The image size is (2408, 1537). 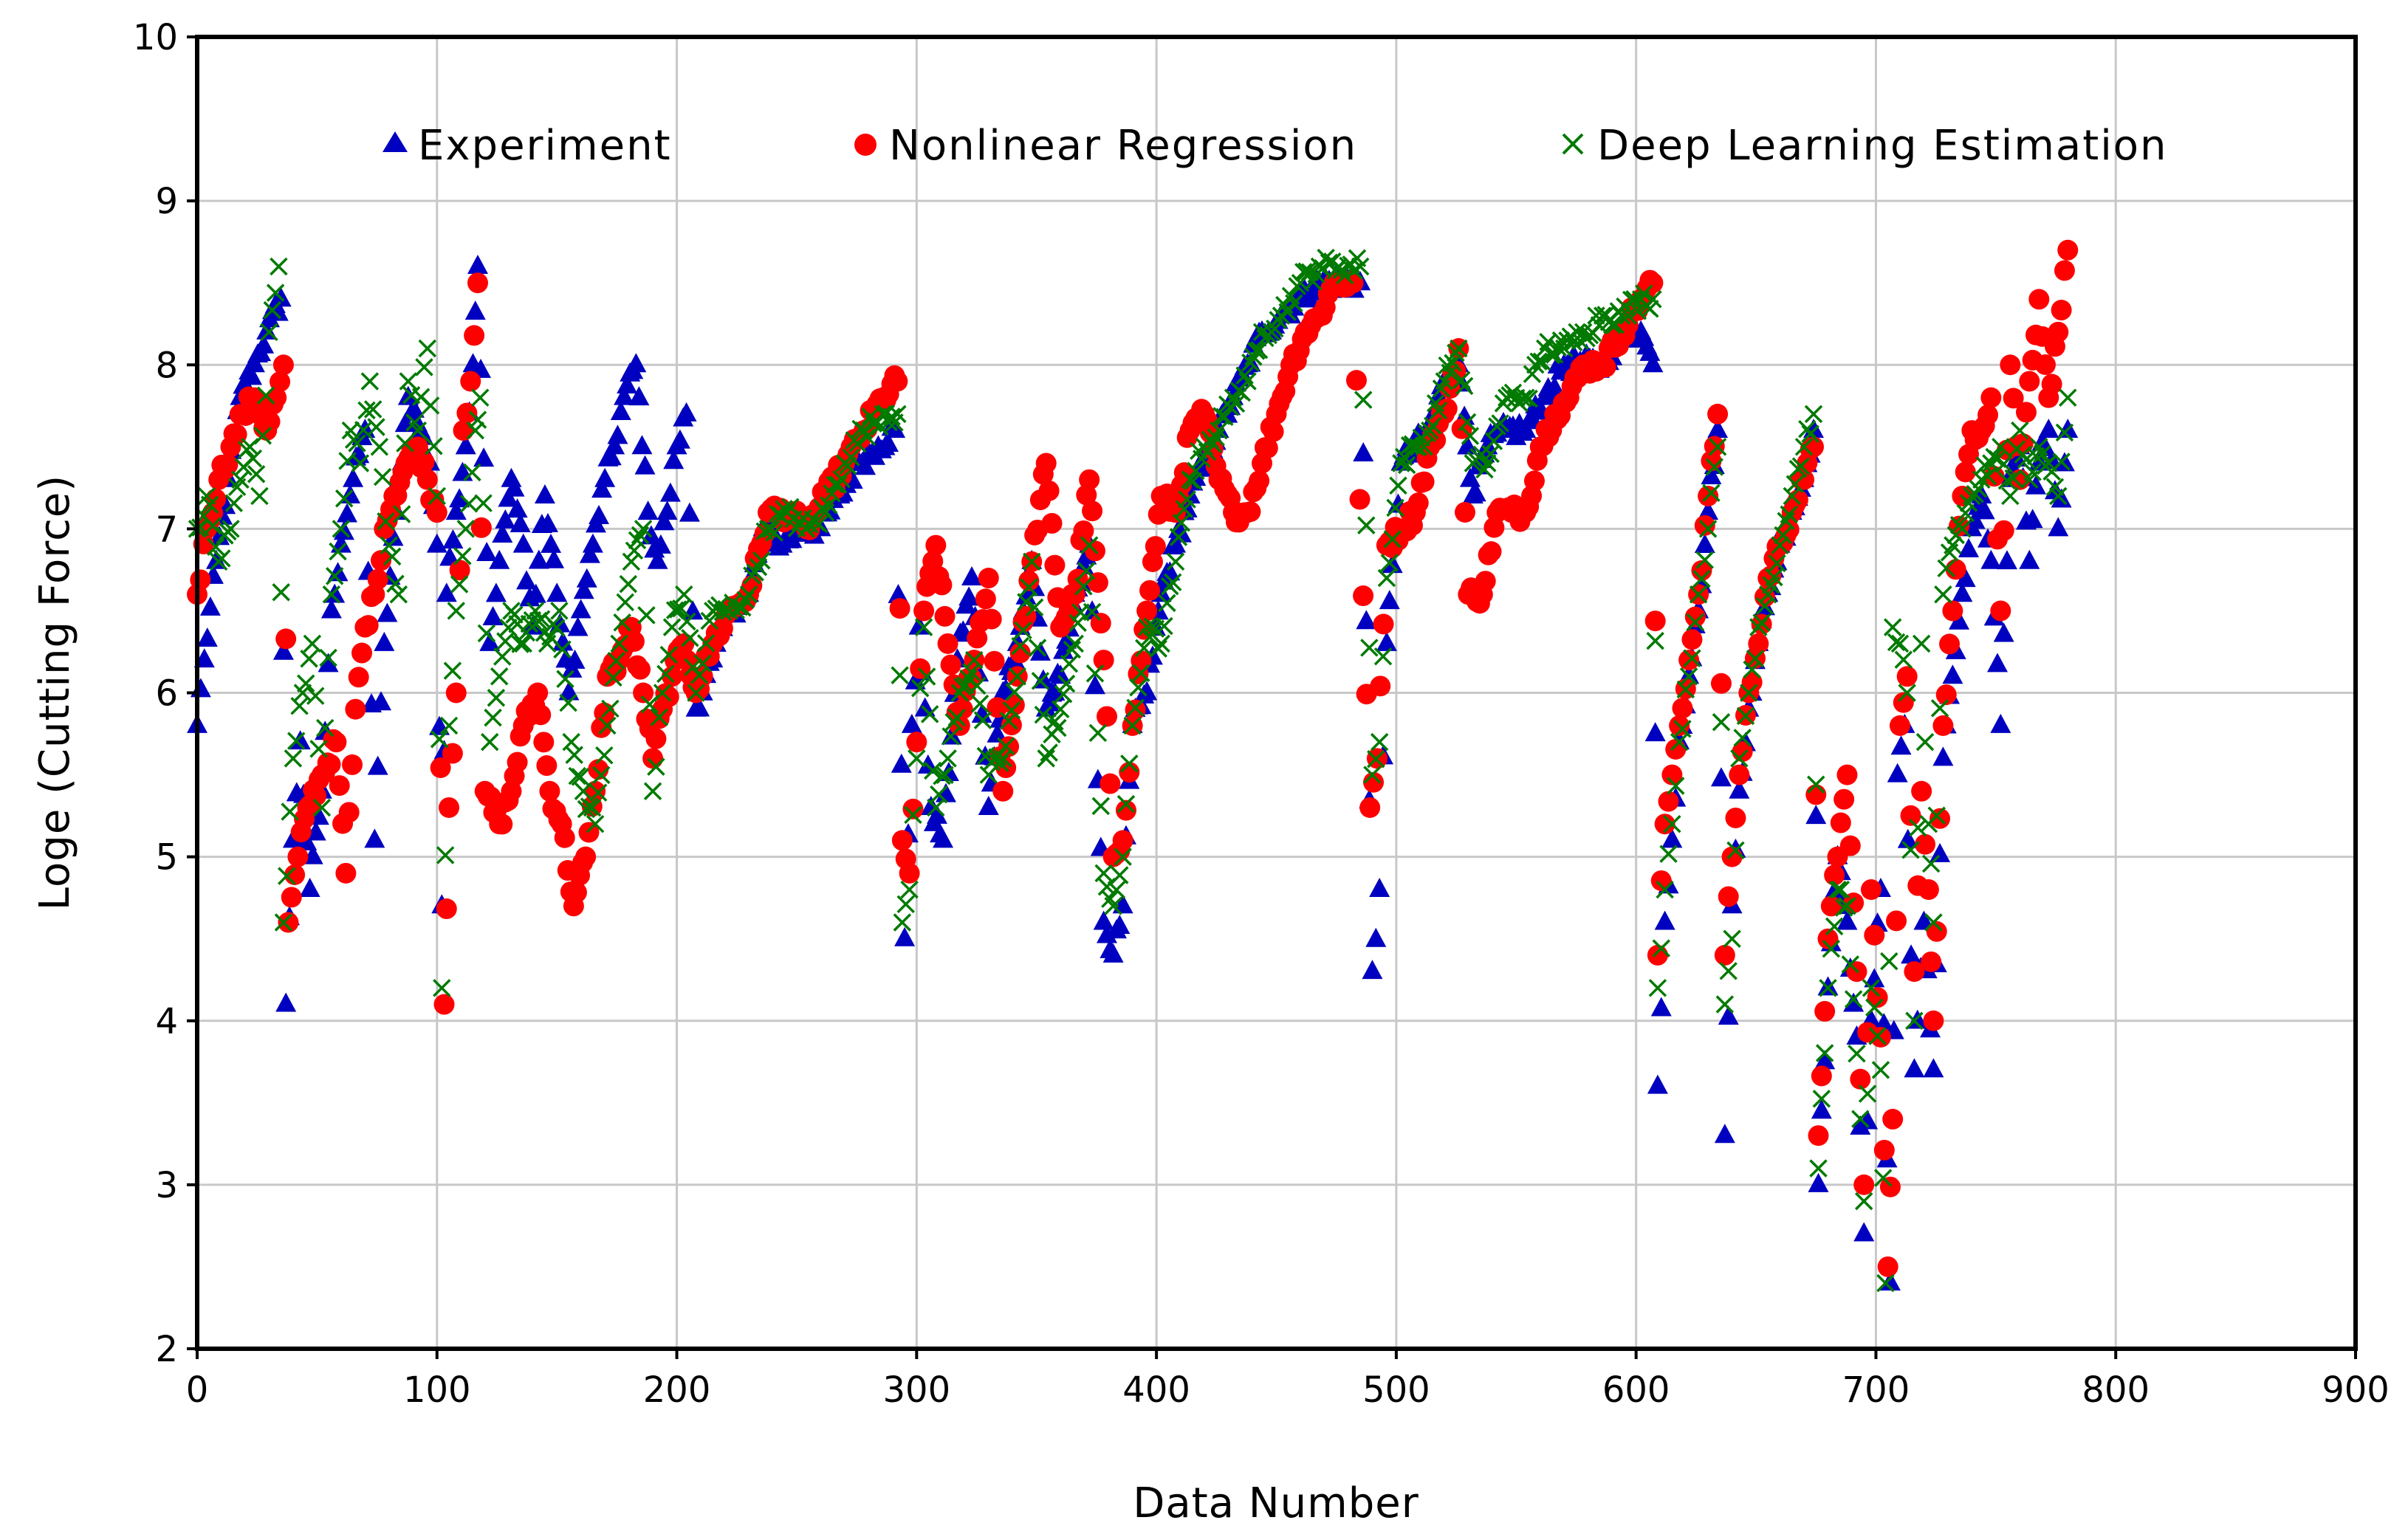 I want to click on triangle-marker-icon, so click(x=396, y=142).